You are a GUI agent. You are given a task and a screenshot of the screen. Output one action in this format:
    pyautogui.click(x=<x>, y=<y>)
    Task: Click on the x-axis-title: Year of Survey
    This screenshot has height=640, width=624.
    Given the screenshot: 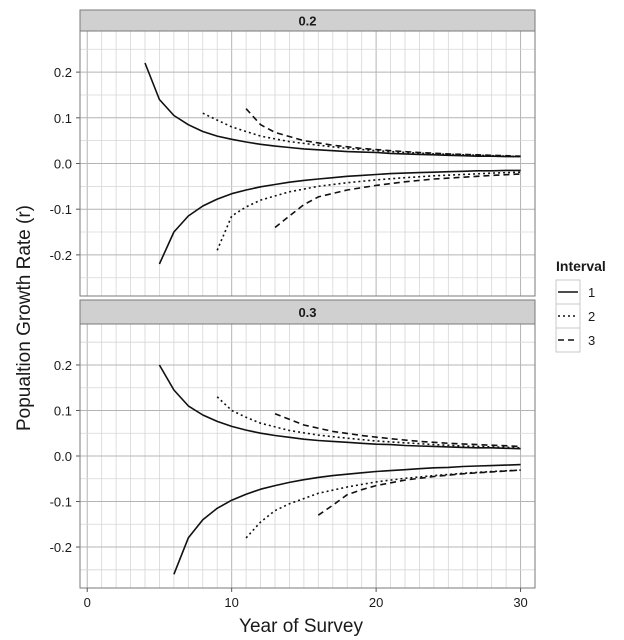 What is the action you would take?
    pyautogui.click(x=301, y=626)
    